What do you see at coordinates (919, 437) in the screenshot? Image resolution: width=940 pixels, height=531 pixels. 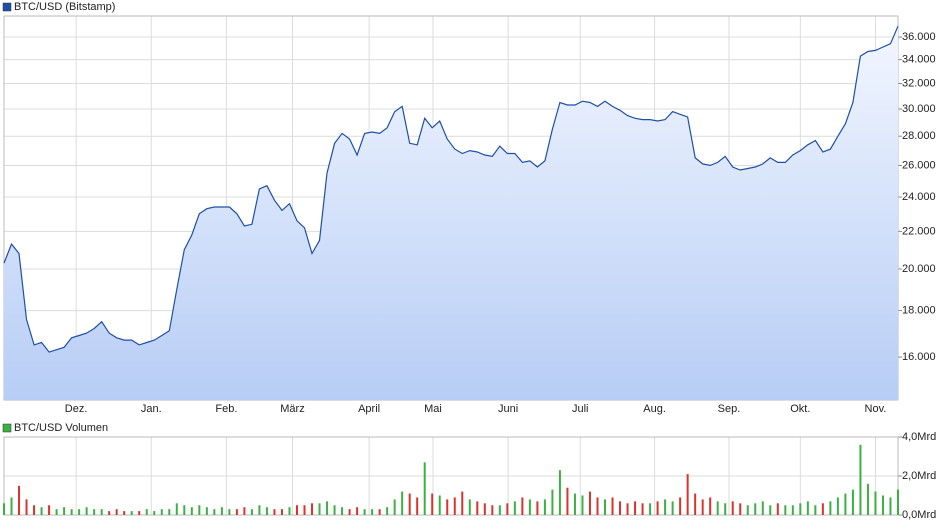 I see `y-tick-label: 4,0Mrd` at bounding box center [919, 437].